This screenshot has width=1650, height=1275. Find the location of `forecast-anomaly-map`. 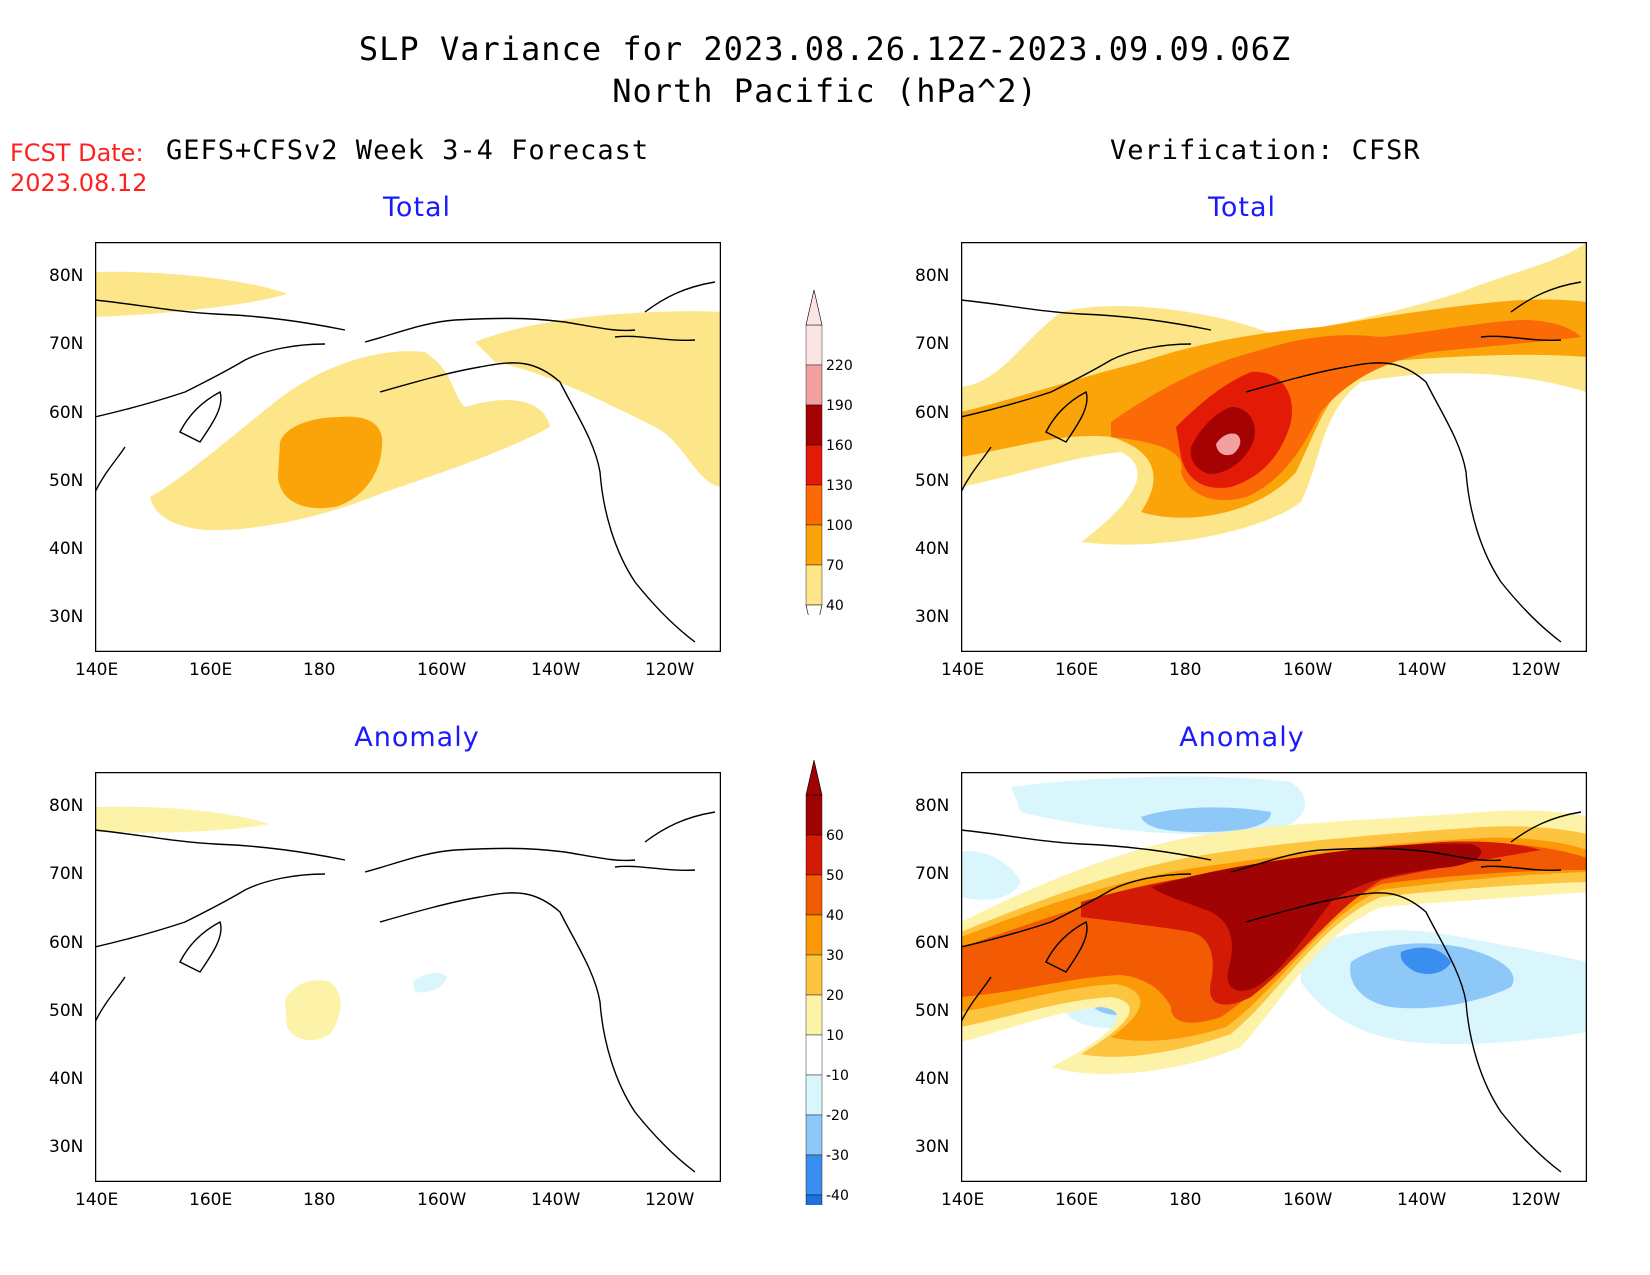

forecast-anomaly-map is located at coordinates (408, 977).